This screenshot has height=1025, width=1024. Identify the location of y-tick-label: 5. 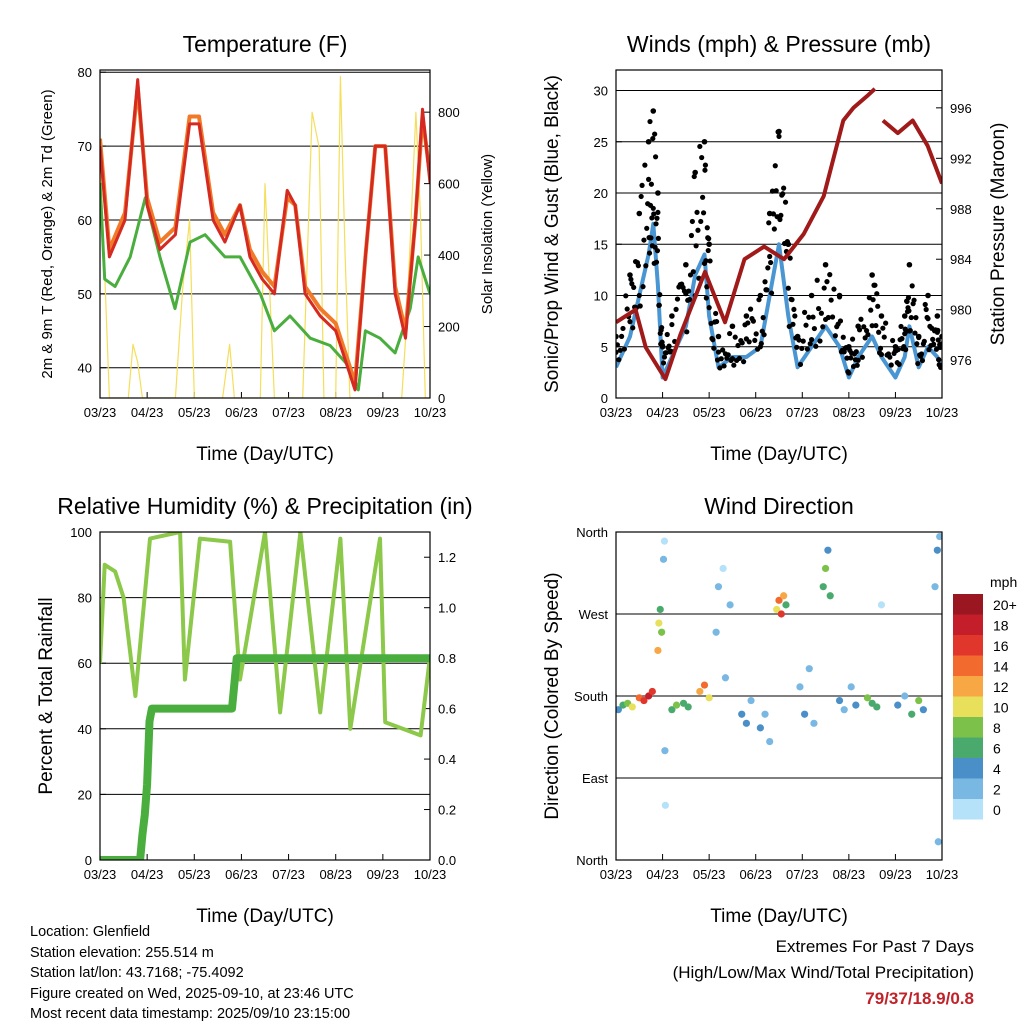
(604, 347).